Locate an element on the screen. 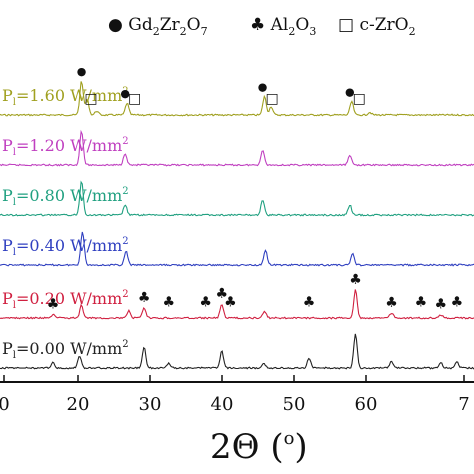 Image resolution: width=474 pixels, height=474 pixels. legend-marker-square: □ is located at coordinates (346, 25).